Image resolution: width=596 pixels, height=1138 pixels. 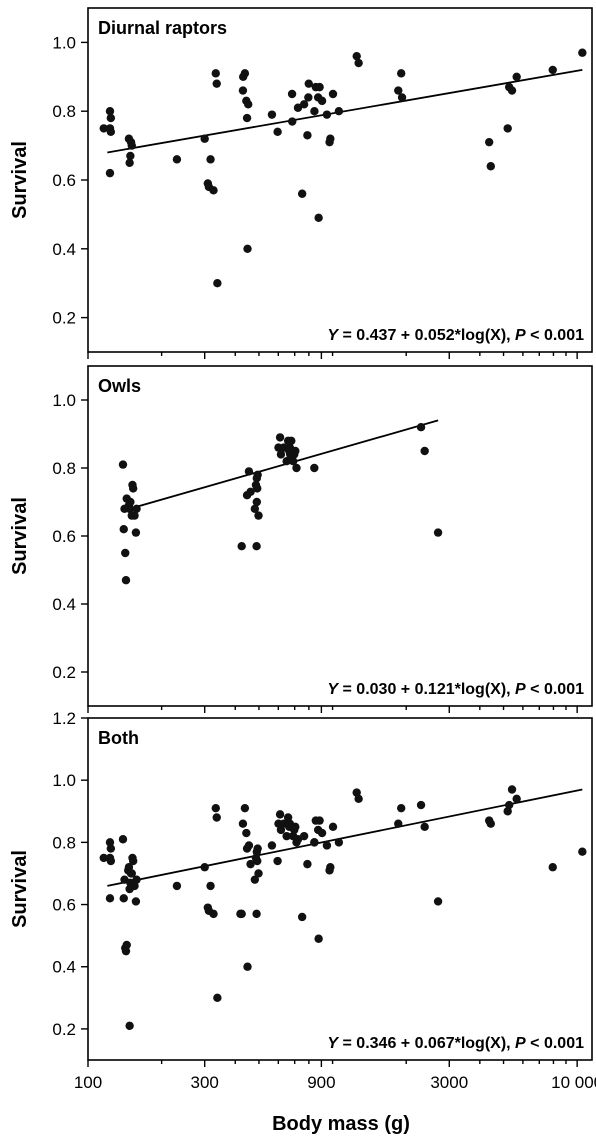 What do you see at coordinates (335, 1082) in the screenshot?
I see `x-axis-tick-labels-group: 100 300 900 3000 10 000` at bounding box center [335, 1082].